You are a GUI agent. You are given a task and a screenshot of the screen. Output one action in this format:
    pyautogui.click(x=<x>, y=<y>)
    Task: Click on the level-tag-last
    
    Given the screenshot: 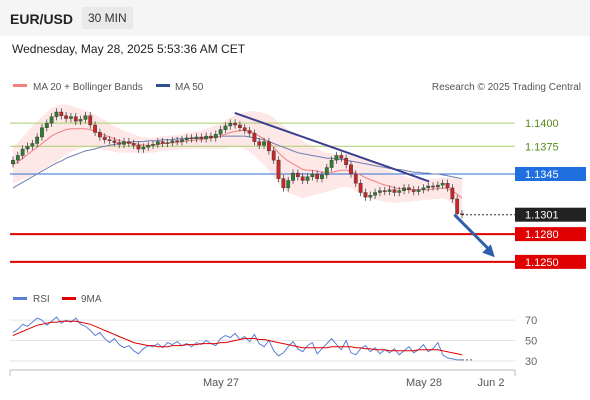 What is the action you would take?
    pyautogui.click(x=550, y=214)
    